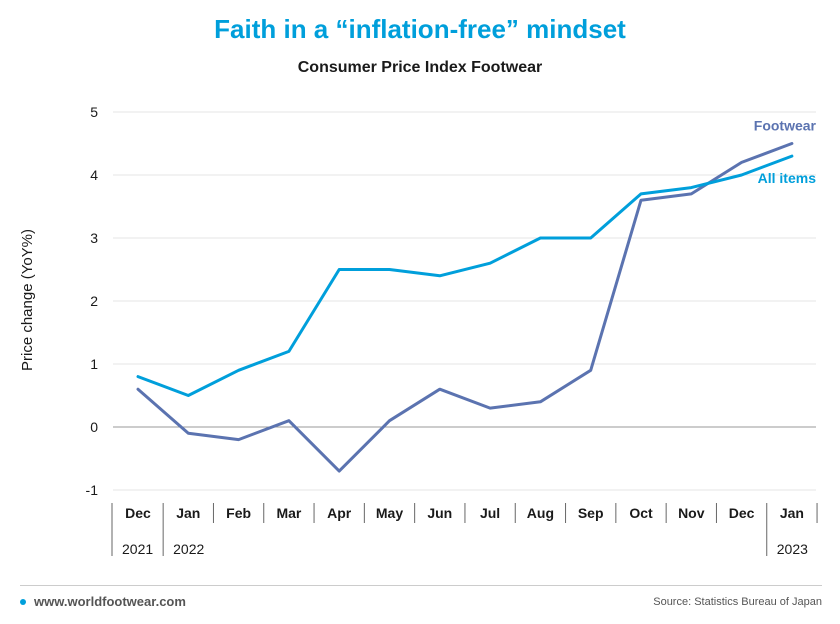 This screenshot has width=840, height=624. What do you see at coordinates (792, 549) in the screenshot?
I see `year-label: 2023` at bounding box center [792, 549].